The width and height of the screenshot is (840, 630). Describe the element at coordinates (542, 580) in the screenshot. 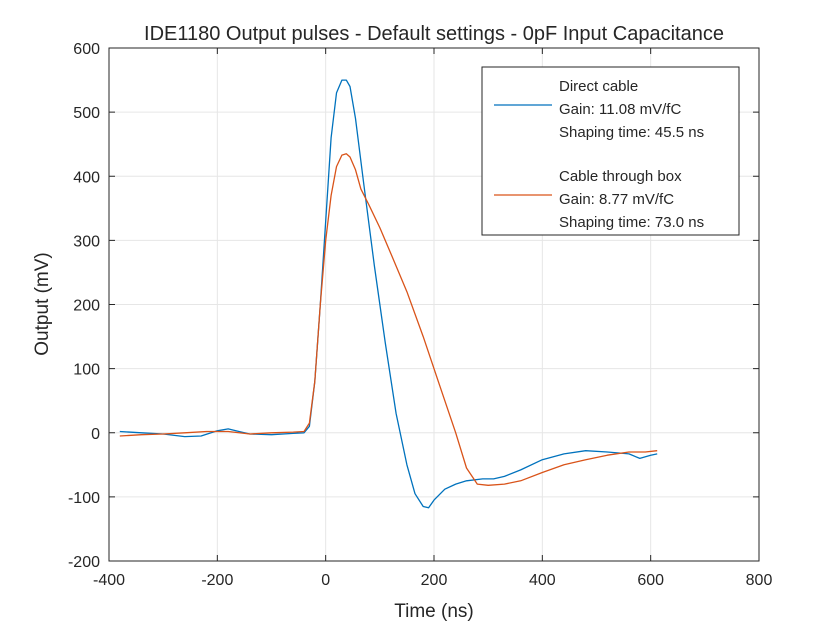

I see `x-tick-label: 400` at that location.